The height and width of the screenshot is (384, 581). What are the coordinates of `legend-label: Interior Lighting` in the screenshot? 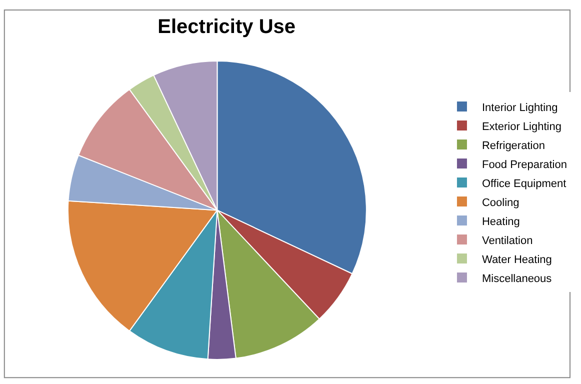 It's located at (520, 108).